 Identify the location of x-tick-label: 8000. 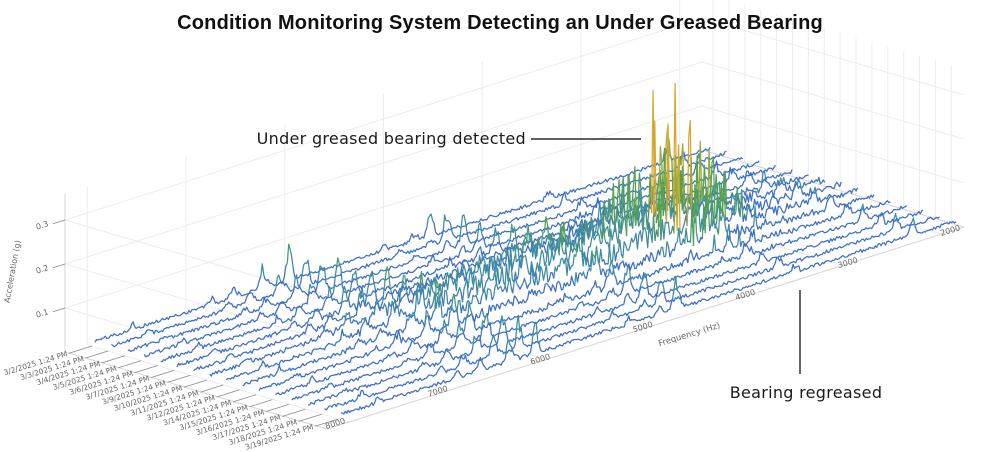
(335, 423).